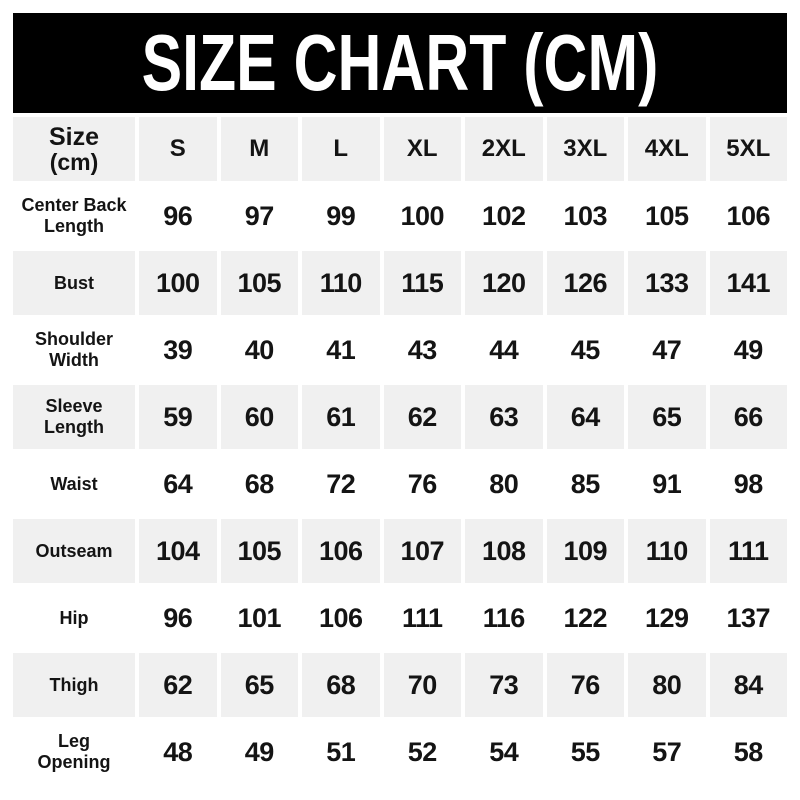 The width and height of the screenshot is (800, 800). I want to click on row-label: Center Back Length, so click(74, 216).